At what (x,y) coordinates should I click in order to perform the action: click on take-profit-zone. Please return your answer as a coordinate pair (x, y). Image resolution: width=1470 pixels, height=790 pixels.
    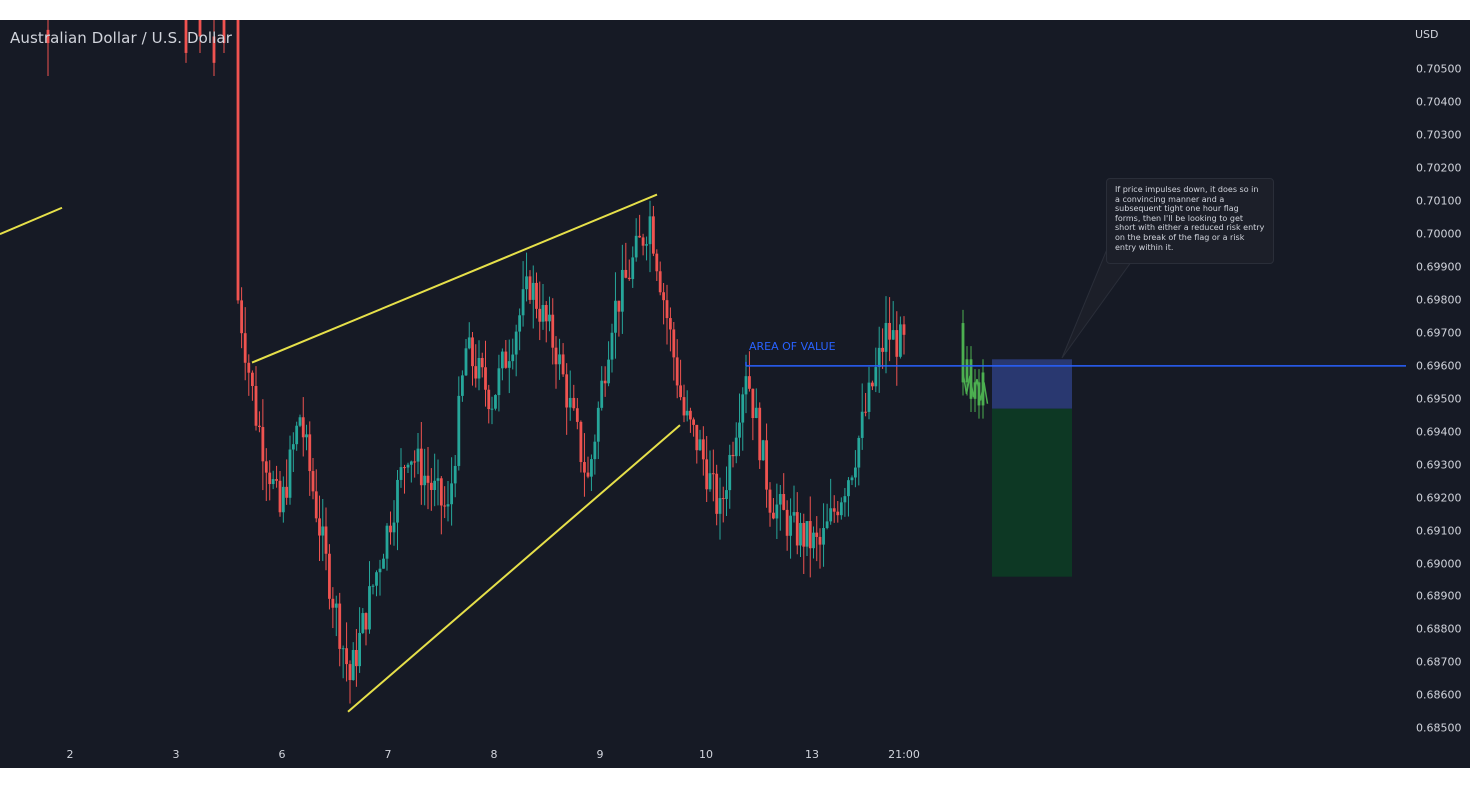
    Looking at the image, I should click on (1032, 492).